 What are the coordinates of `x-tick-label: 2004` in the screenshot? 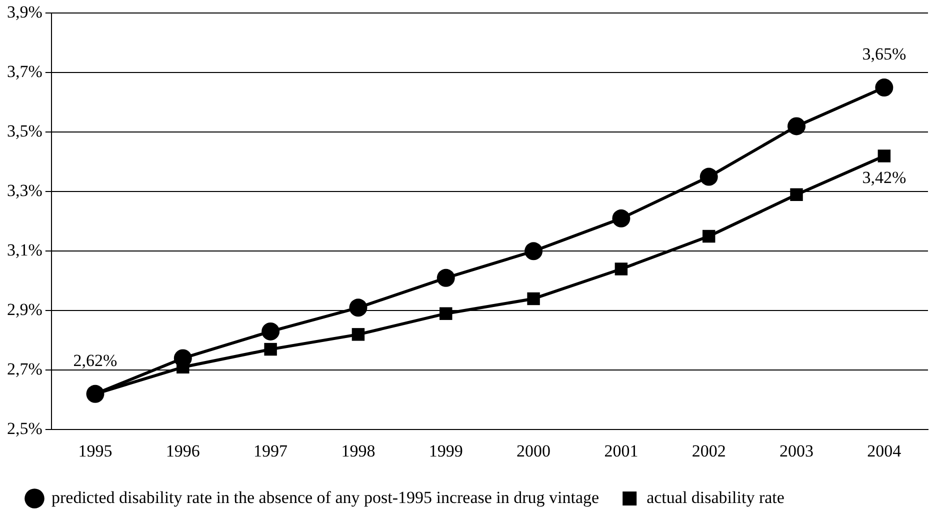 It's located at (884, 450).